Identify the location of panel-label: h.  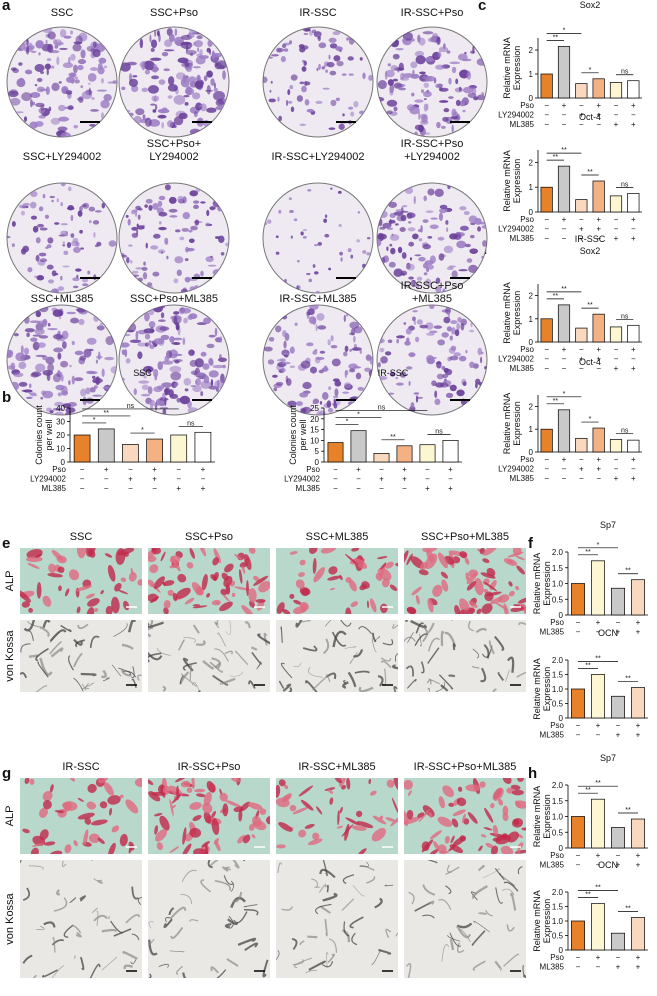
(532, 773).